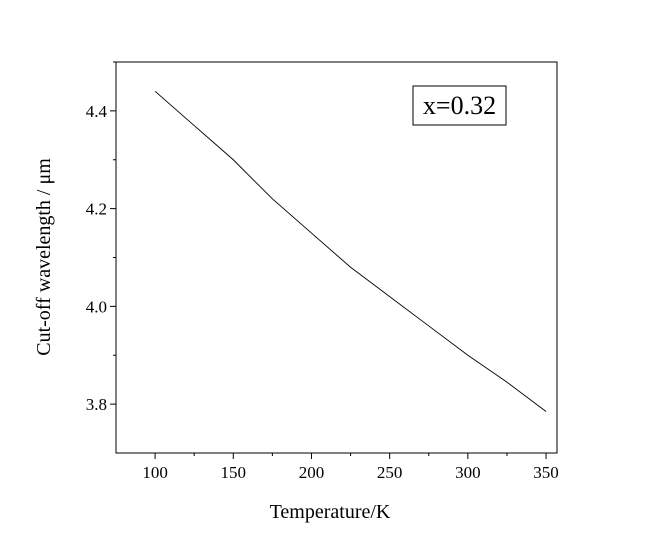 The height and width of the screenshot is (545, 651). Describe the element at coordinates (330, 512) in the screenshot. I see `x-axis-title: Temperature/K` at that location.